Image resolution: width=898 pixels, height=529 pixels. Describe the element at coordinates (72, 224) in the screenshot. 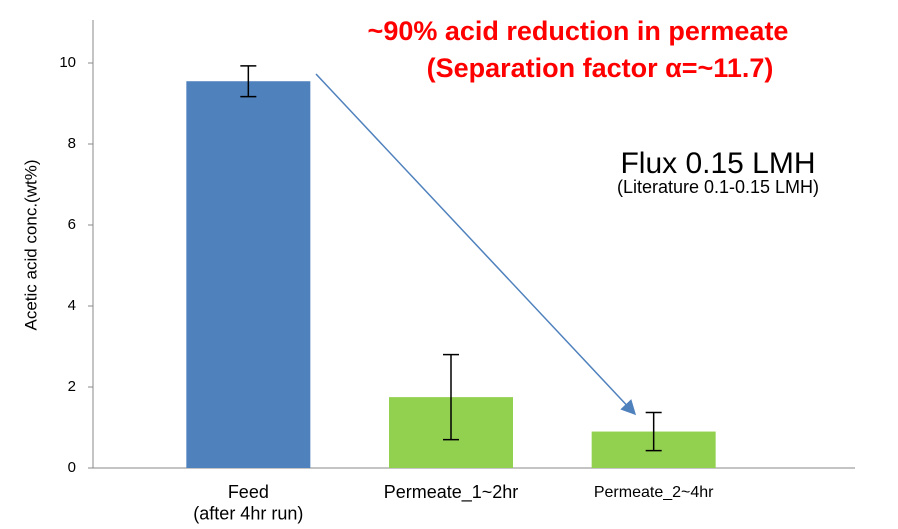

I see `y-tick-label: 6` at that location.